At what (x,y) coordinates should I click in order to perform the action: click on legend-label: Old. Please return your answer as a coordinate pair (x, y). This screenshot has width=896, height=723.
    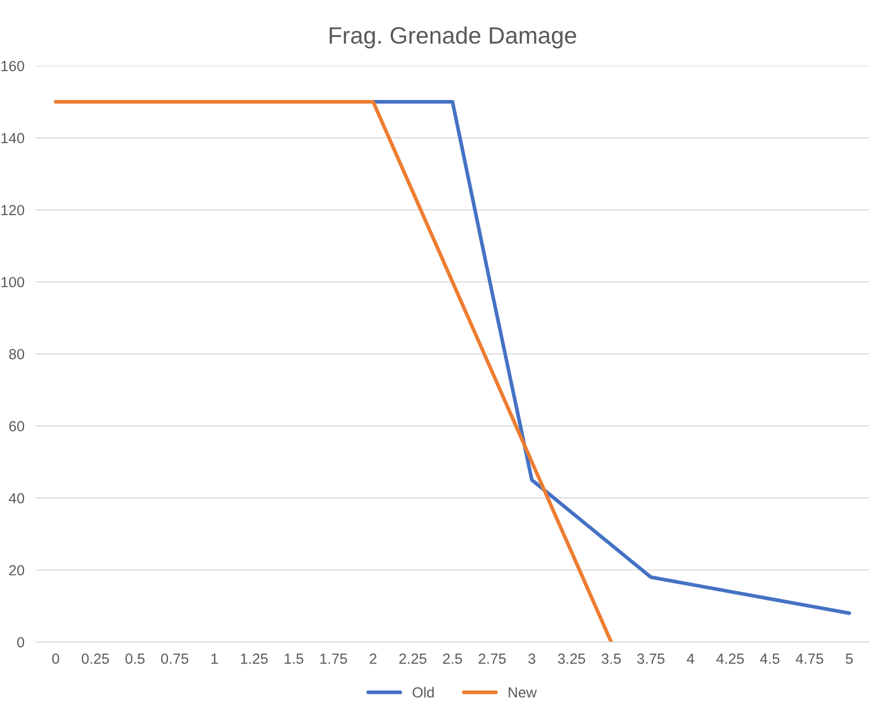
    Looking at the image, I should click on (423, 692).